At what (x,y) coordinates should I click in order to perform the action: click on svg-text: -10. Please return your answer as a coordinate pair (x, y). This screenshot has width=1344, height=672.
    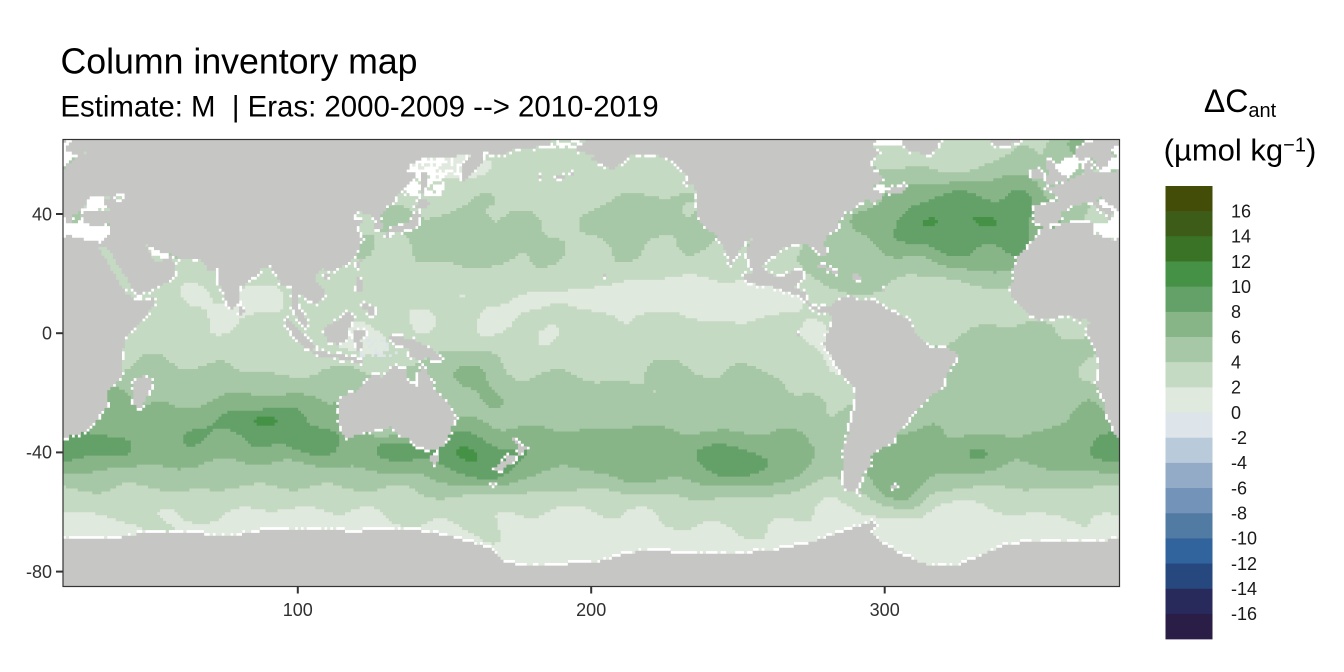
    Looking at the image, I should click on (1244, 539).